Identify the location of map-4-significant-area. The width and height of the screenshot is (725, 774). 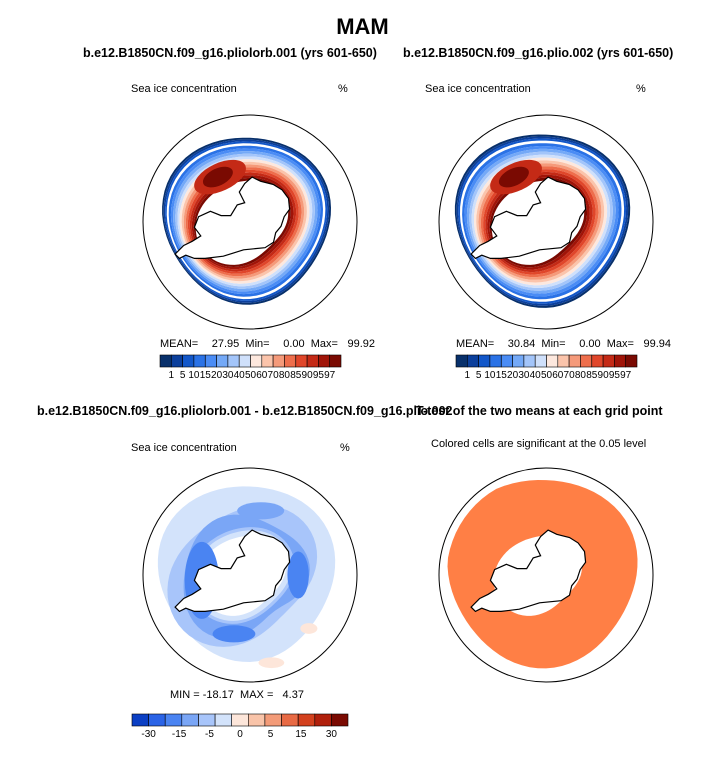
(542, 574).